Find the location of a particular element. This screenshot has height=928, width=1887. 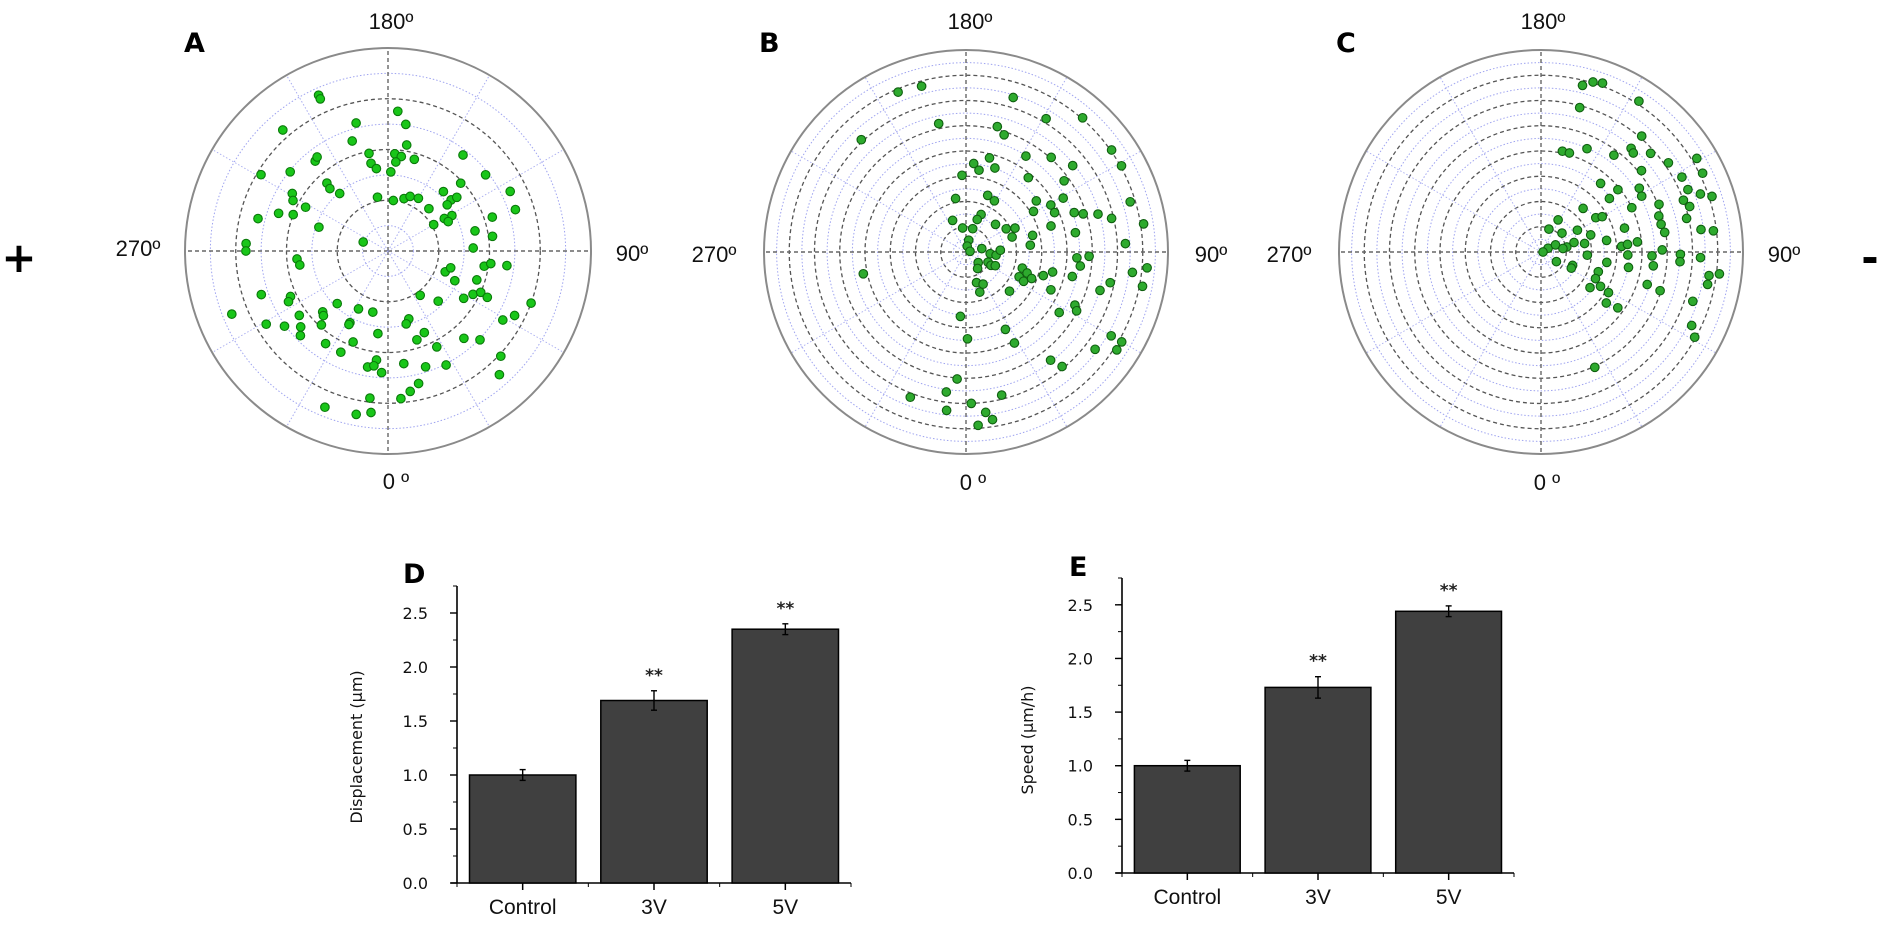

y-axis-title-d: Displacement (µm) is located at coordinates (356, 746).